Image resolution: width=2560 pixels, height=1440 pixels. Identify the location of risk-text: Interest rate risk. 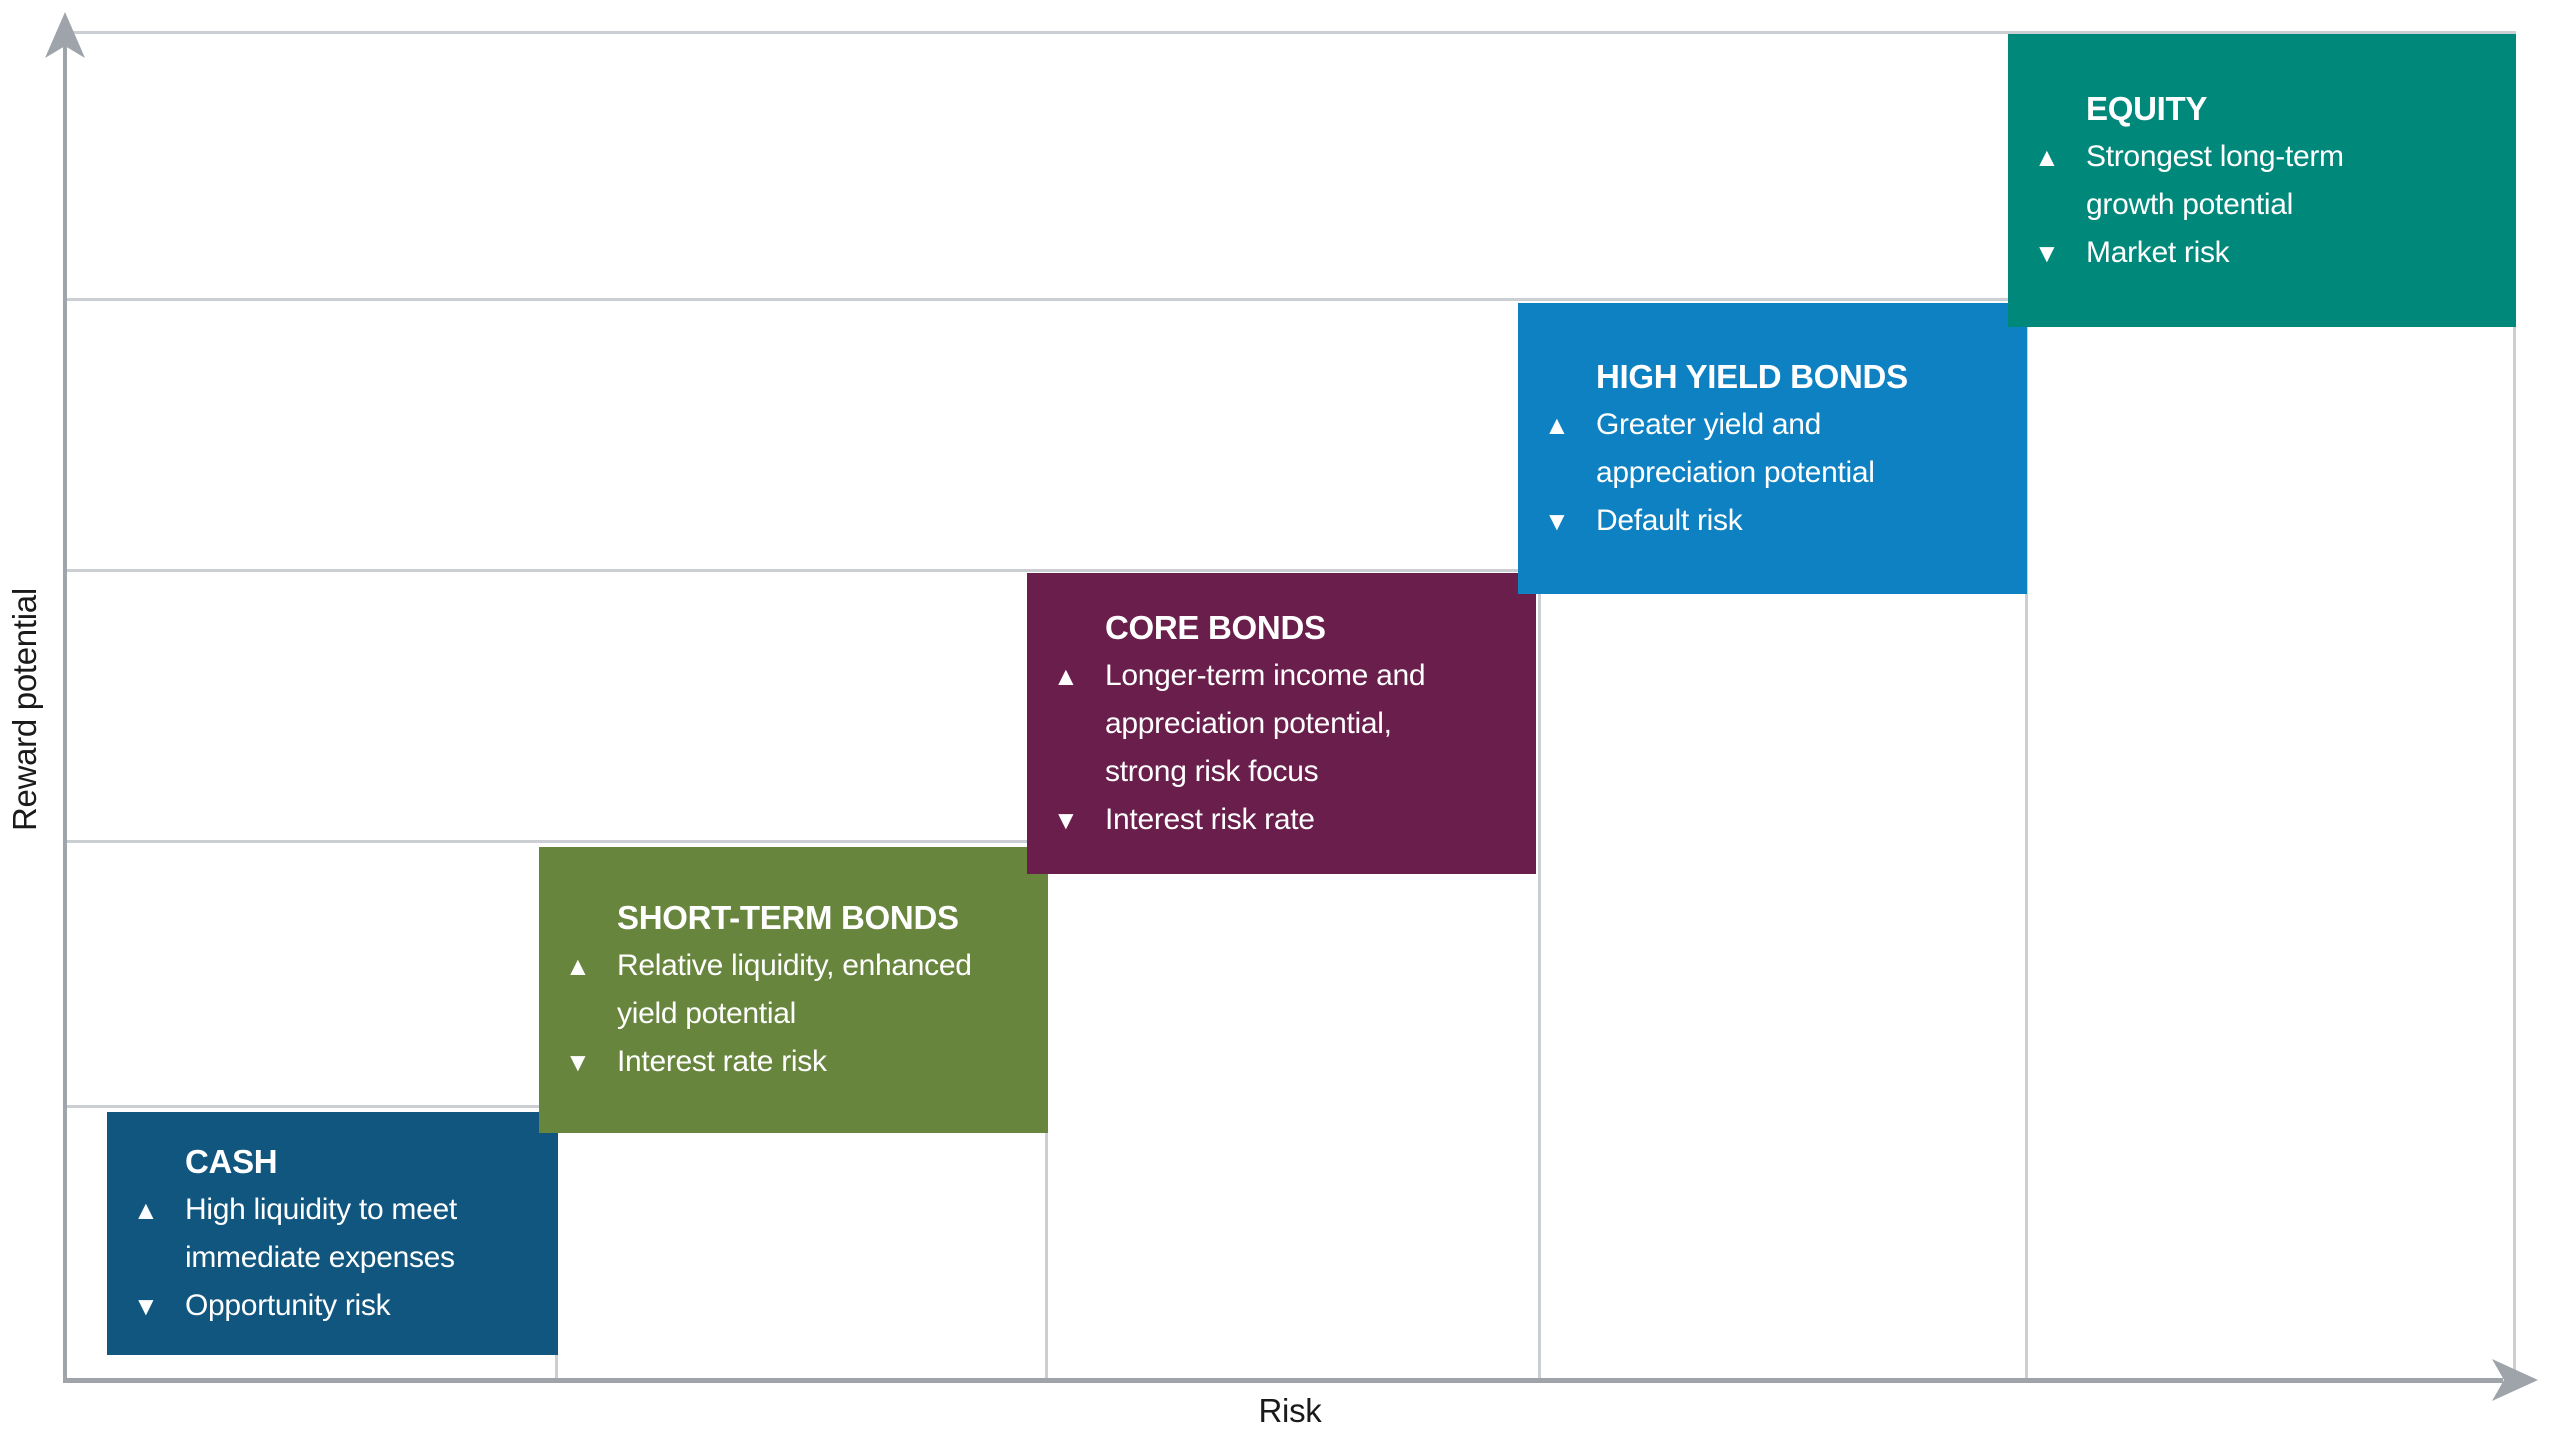
(722, 1061).